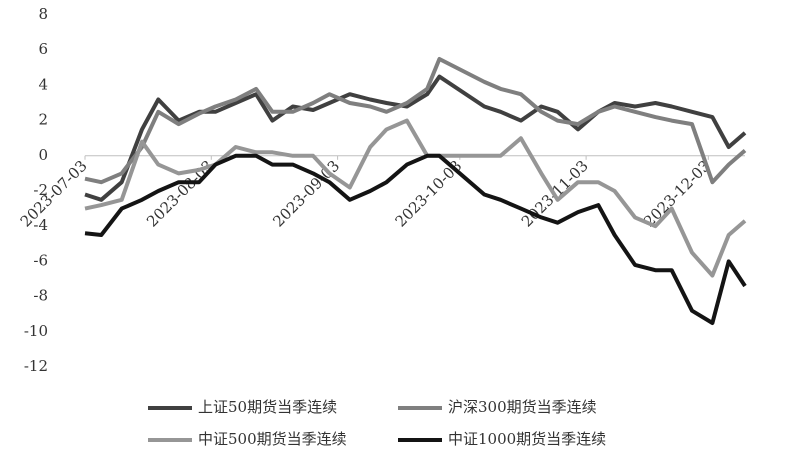 The width and height of the screenshot is (786, 462). What do you see at coordinates (43, 155) in the screenshot?
I see `y-tick-label: 0` at bounding box center [43, 155].